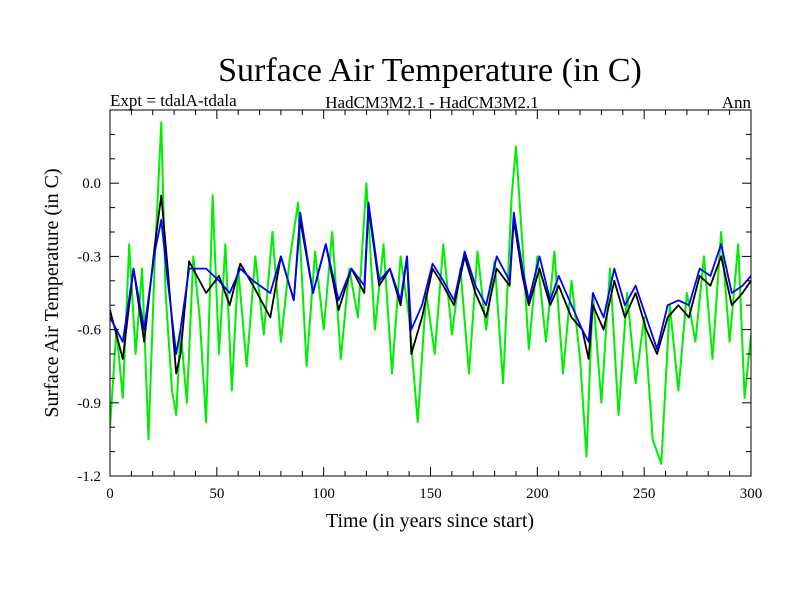 This screenshot has width=800, height=600. What do you see at coordinates (431, 102) in the screenshot?
I see `subtitle-models: HadCM3M2.1 - HadCM3M2.1` at bounding box center [431, 102].